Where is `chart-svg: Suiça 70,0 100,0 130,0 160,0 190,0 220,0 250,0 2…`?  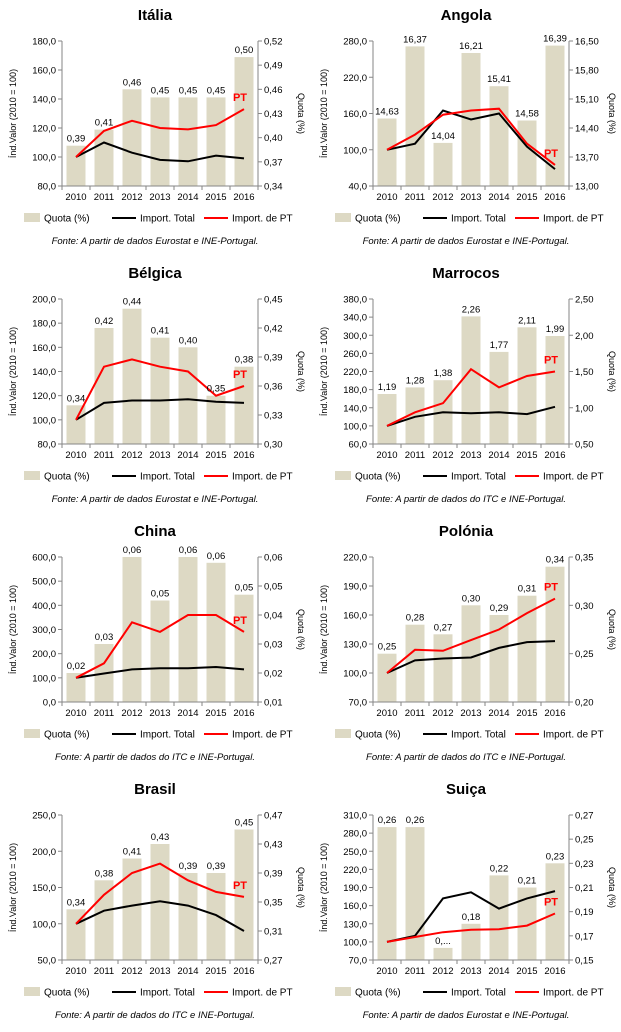
chart-svg: Suiça 70,0 100,0 130,0 160,0 190,0 220,0 250,0 2… is located at coordinates (468, 901).